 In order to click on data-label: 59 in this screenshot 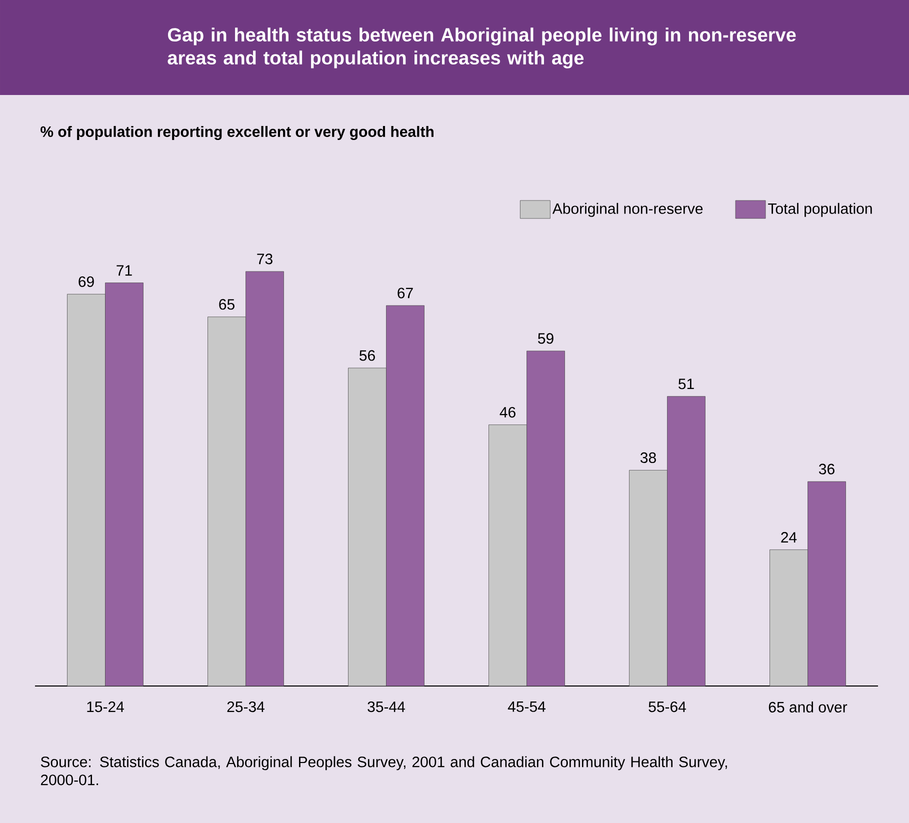, I will do `click(546, 338)`.